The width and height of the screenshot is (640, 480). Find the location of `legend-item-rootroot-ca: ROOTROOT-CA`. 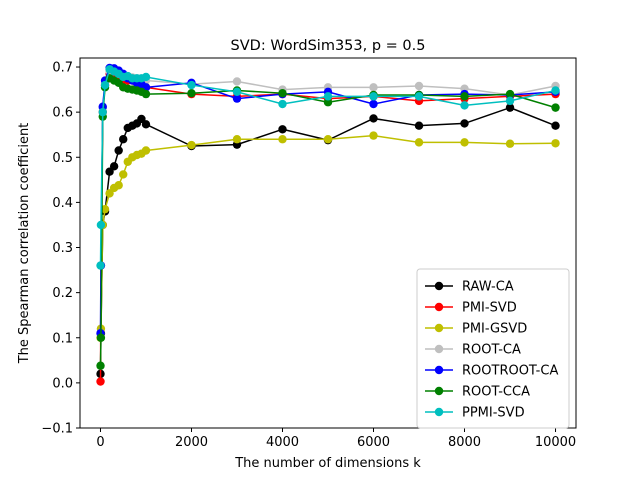

legend-item-rootroot-ca: ROOTROOT-CA is located at coordinates (491, 371).